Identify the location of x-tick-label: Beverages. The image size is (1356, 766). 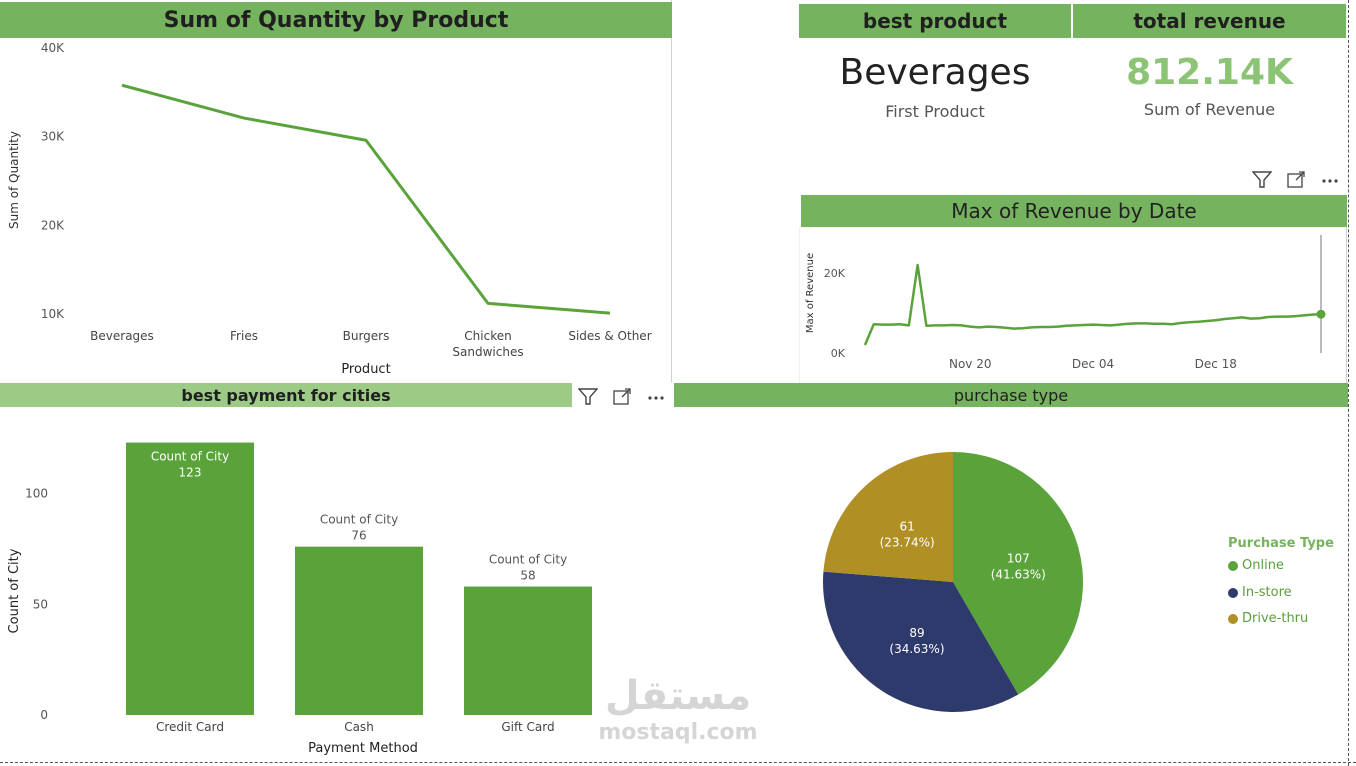
(122, 336).